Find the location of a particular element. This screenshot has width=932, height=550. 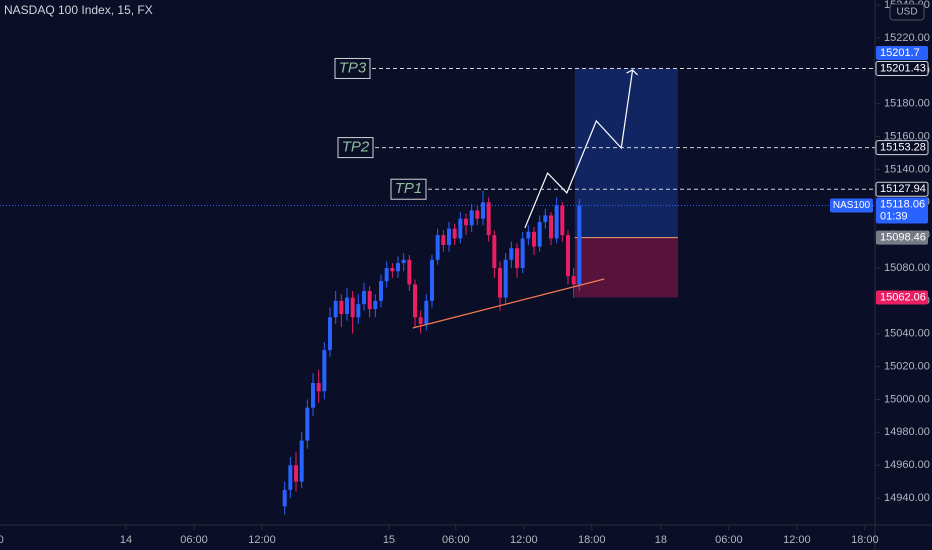

symbol-label: NAS100 is located at coordinates (852, 205).